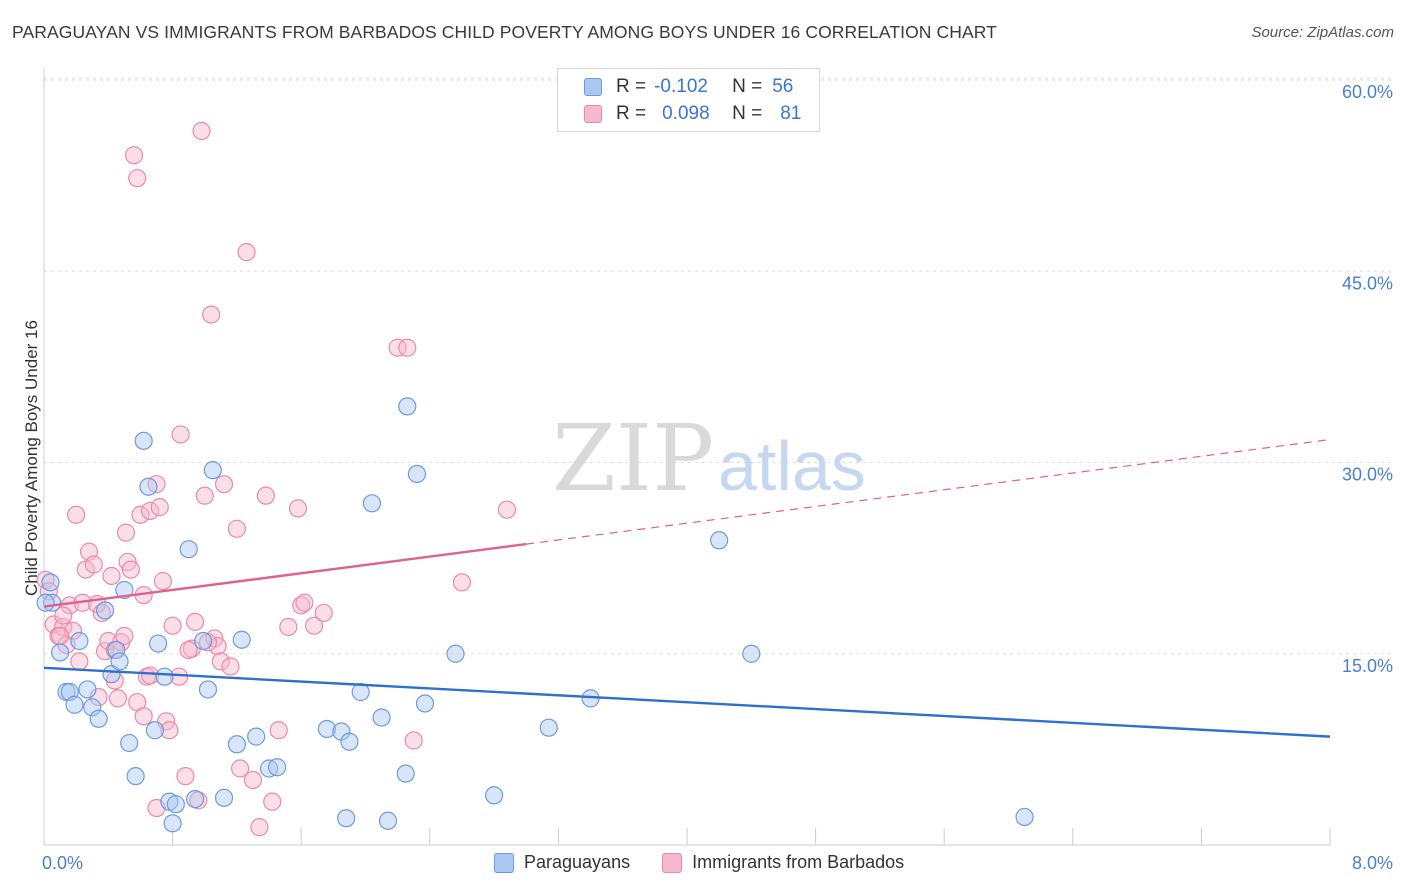 This screenshot has height=892, width=1406. What do you see at coordinates (715, 862) in the screenshot?
I see `series-legend: Paraguayans Immigrants from Barbados` at bounding box center [715, 862].